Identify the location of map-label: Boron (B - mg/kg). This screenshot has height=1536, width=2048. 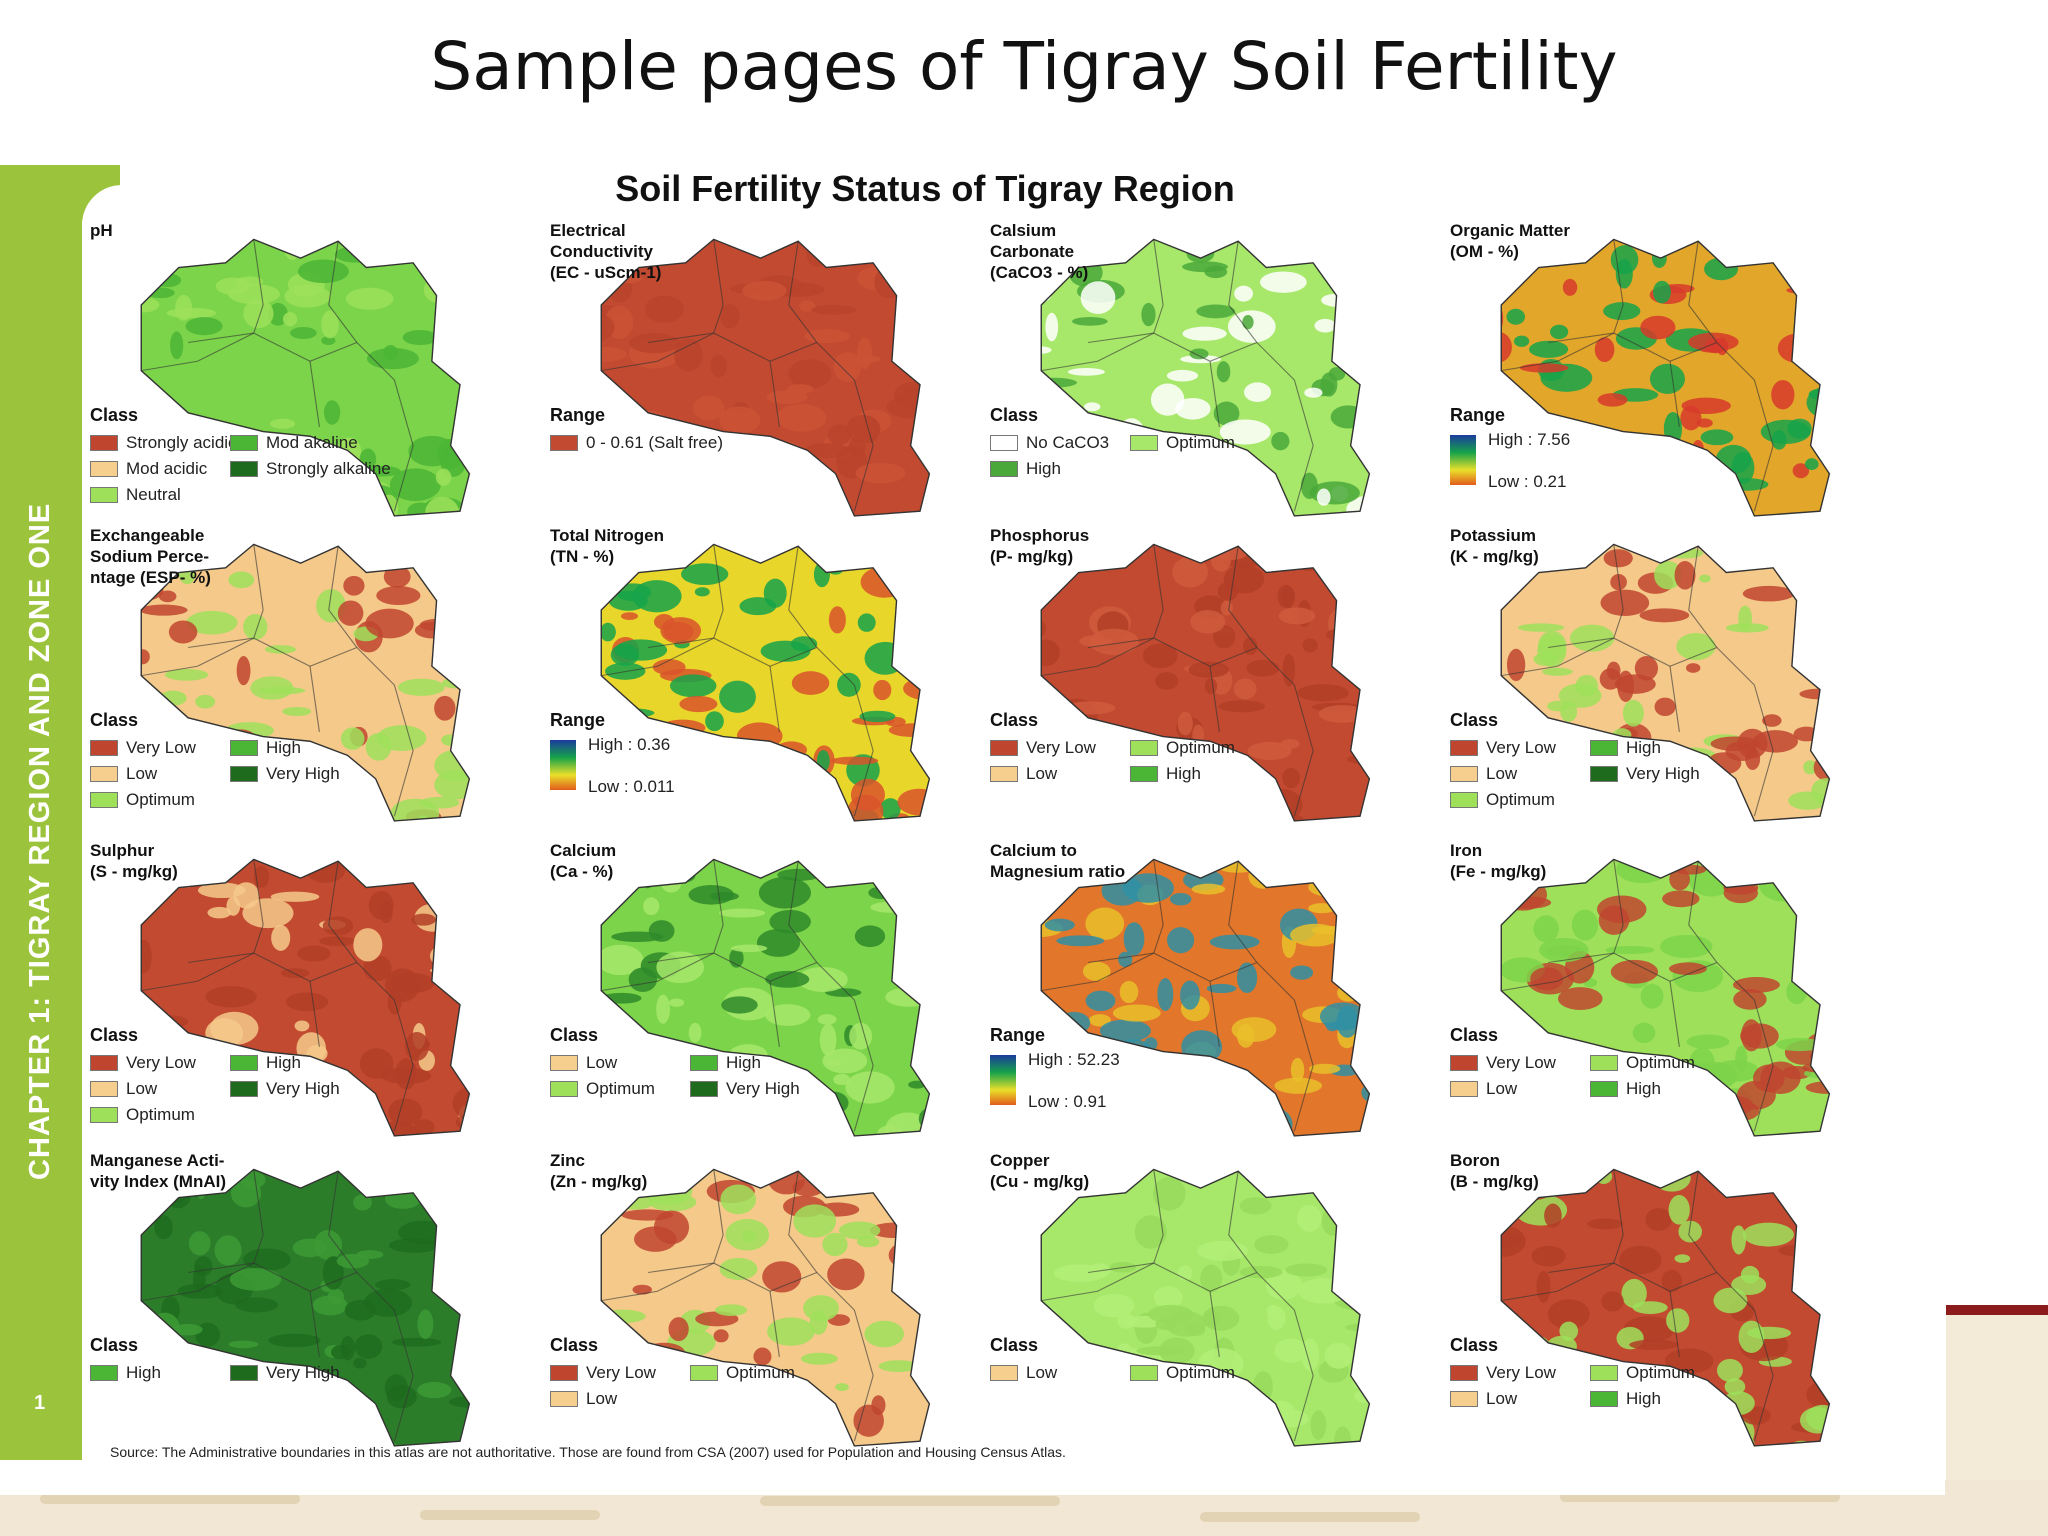
(1494, 1171).